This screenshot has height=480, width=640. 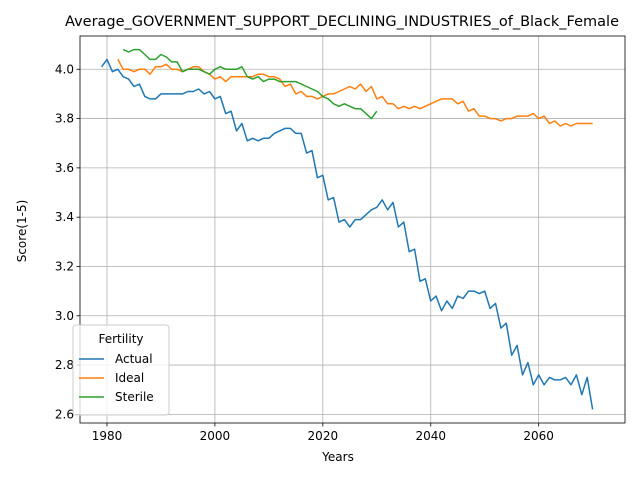 What do you see at coordinates (64, 414) in the screenshot?
I see `y-tick-label: 2.6` at bounding box center [64, 414].